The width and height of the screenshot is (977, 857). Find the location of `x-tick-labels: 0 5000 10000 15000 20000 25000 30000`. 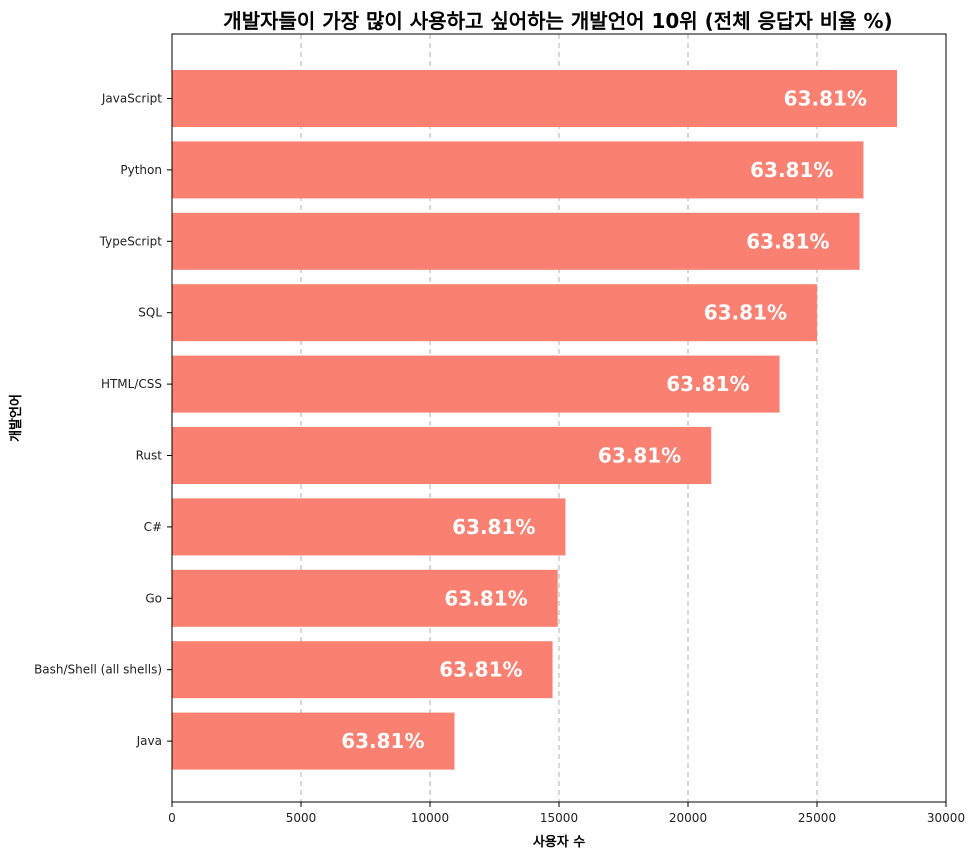

x-tick-labels: 0 5000 10000 15000 20000 25000 30000 is located at coordinates (566, 813).